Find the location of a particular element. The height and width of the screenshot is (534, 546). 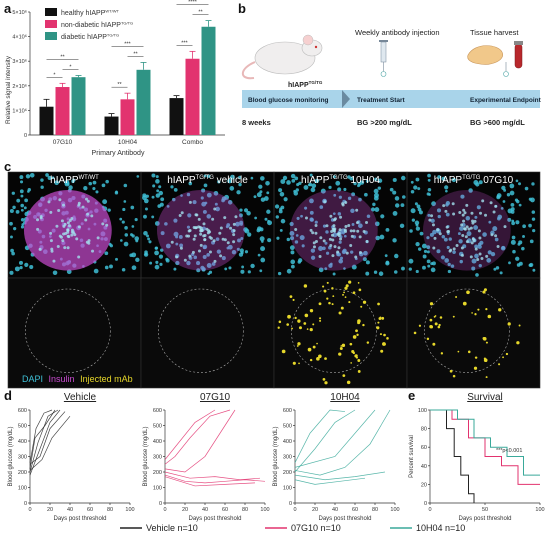

significance-label: *** is located at coordinates (184, 43).